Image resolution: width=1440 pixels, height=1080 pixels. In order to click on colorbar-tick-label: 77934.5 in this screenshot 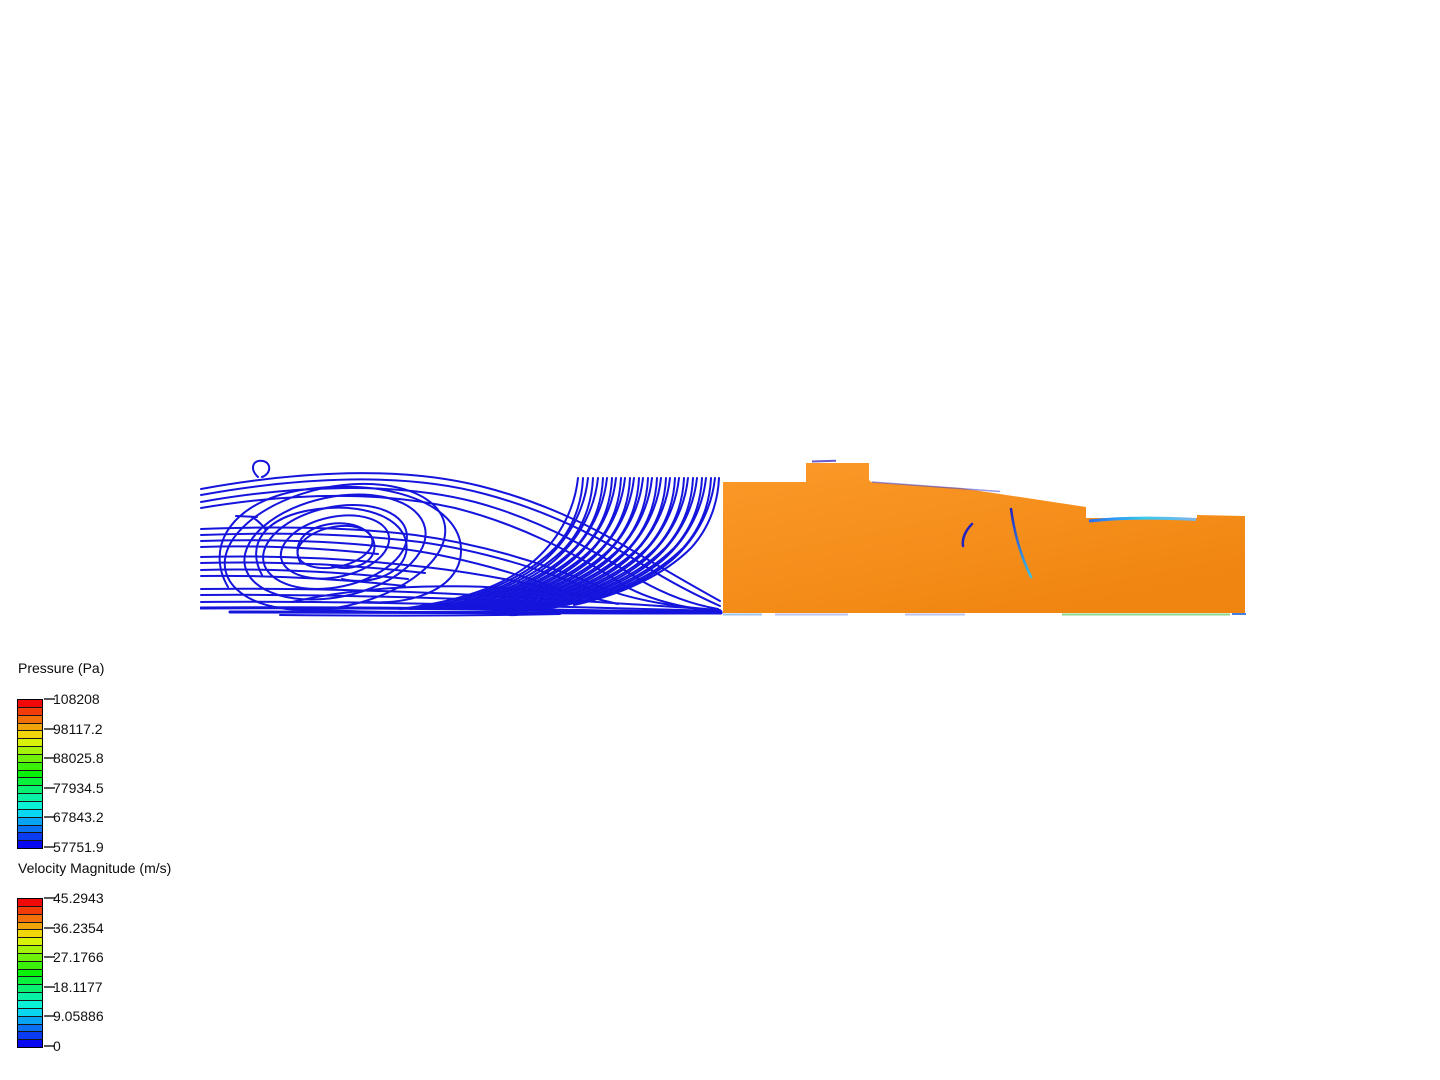, I will do `click(78, 787)`.